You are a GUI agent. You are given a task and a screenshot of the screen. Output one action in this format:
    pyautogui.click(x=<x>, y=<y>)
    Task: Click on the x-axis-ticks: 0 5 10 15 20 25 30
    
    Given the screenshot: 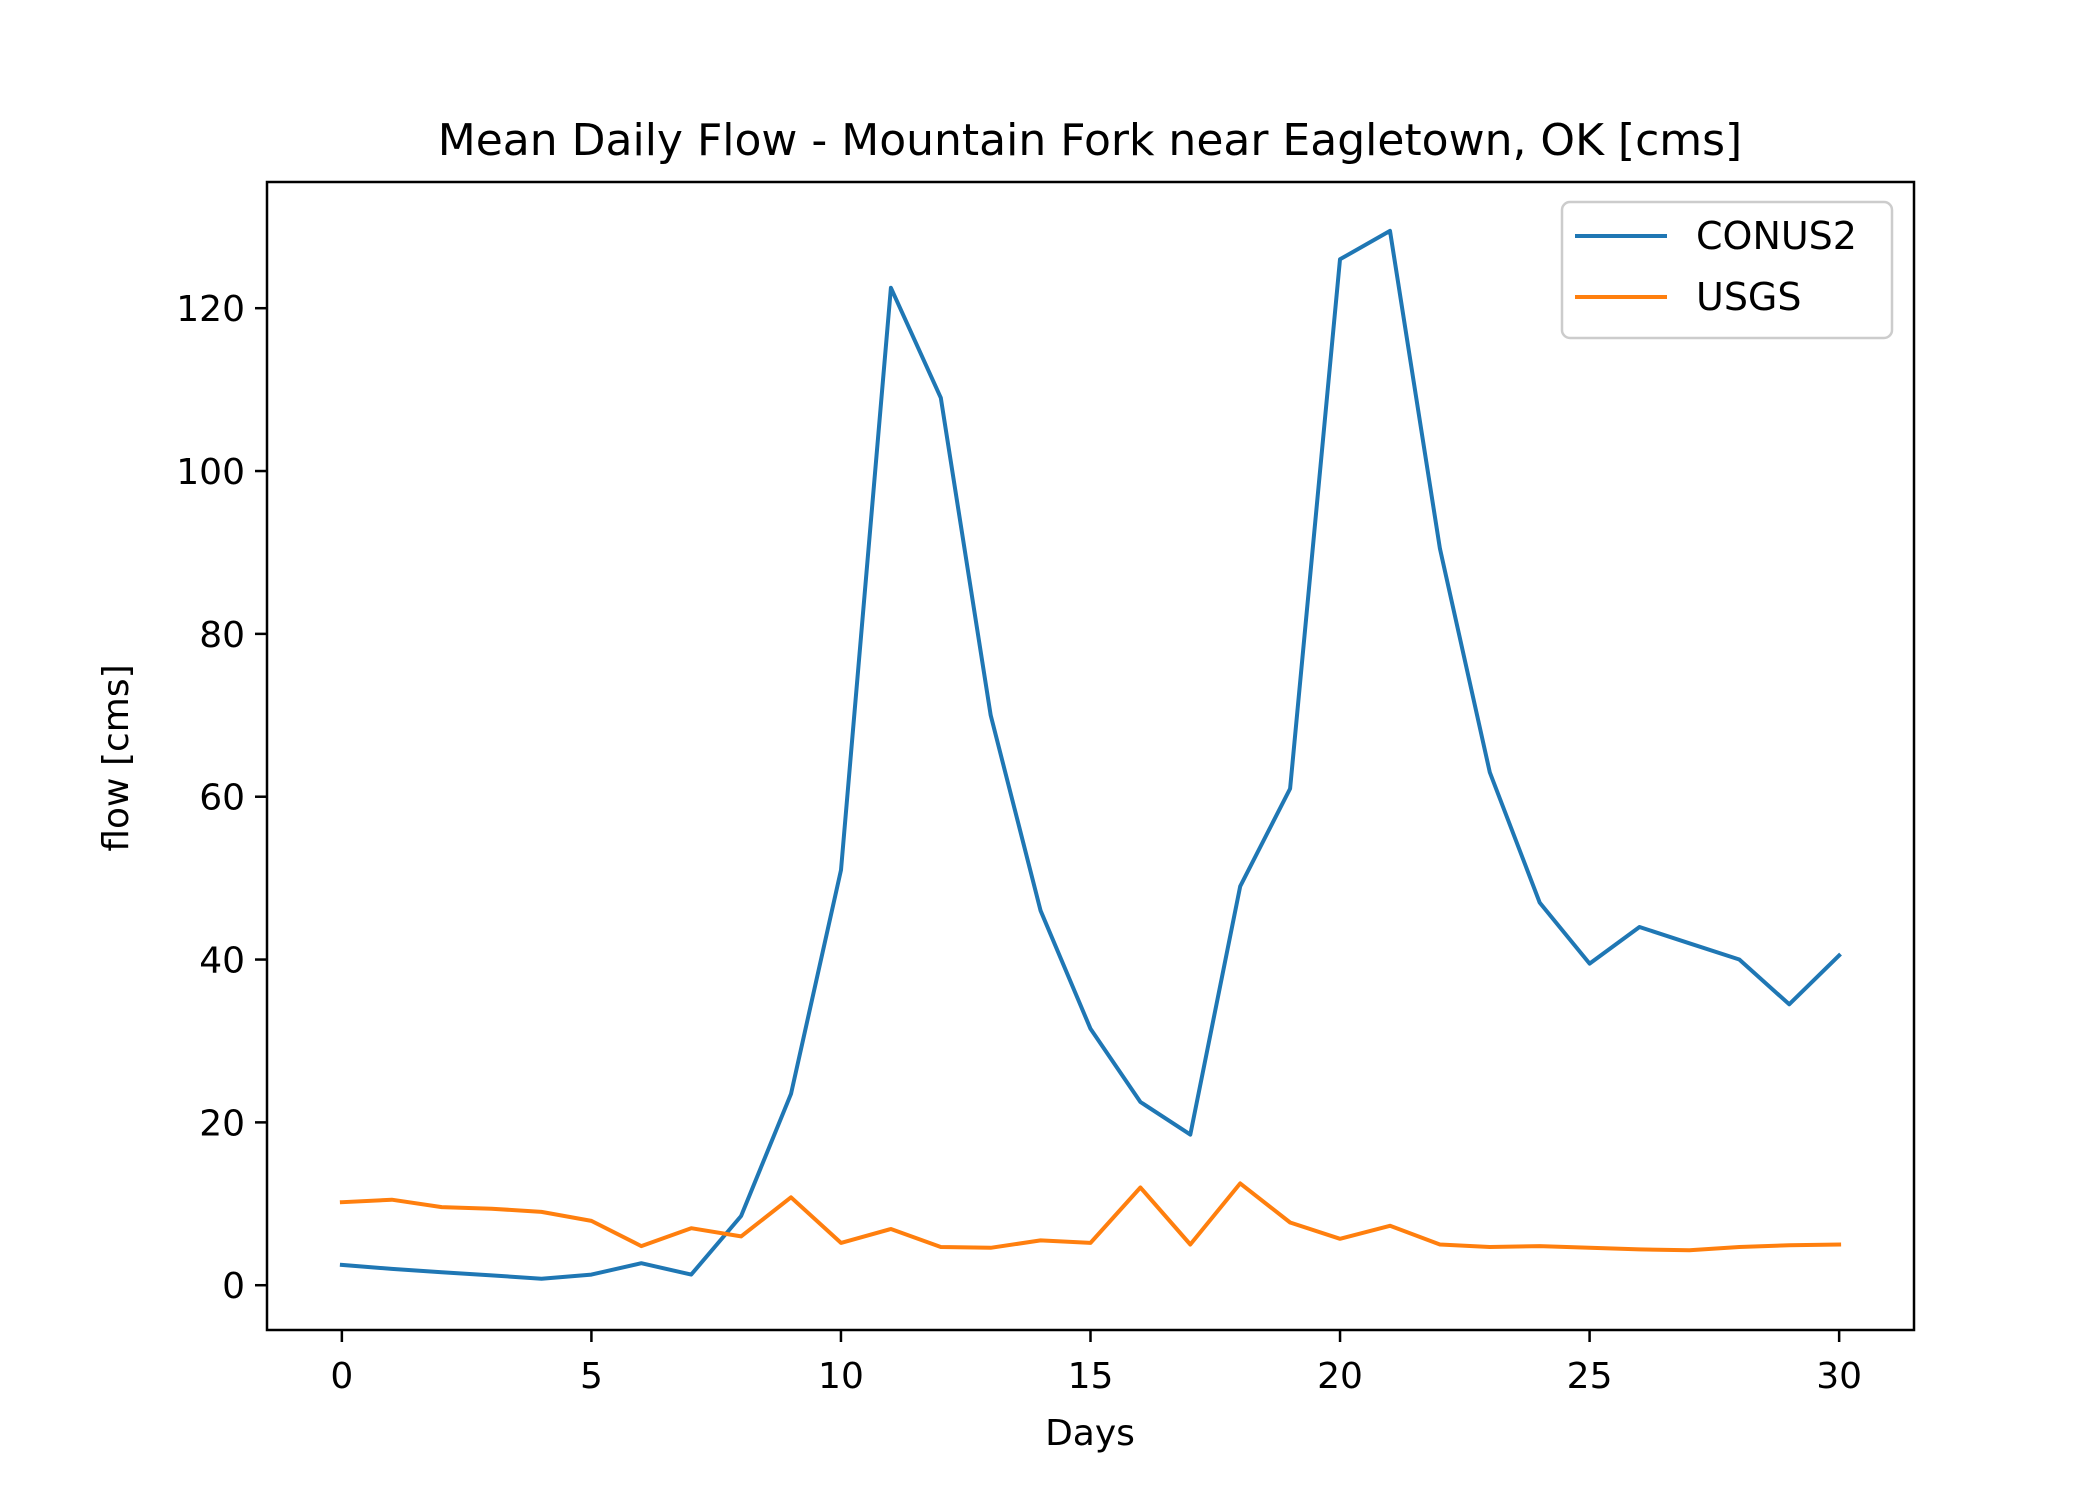 What is the action you would take?
    pyautogui.click(x=1096, y=1363)
    